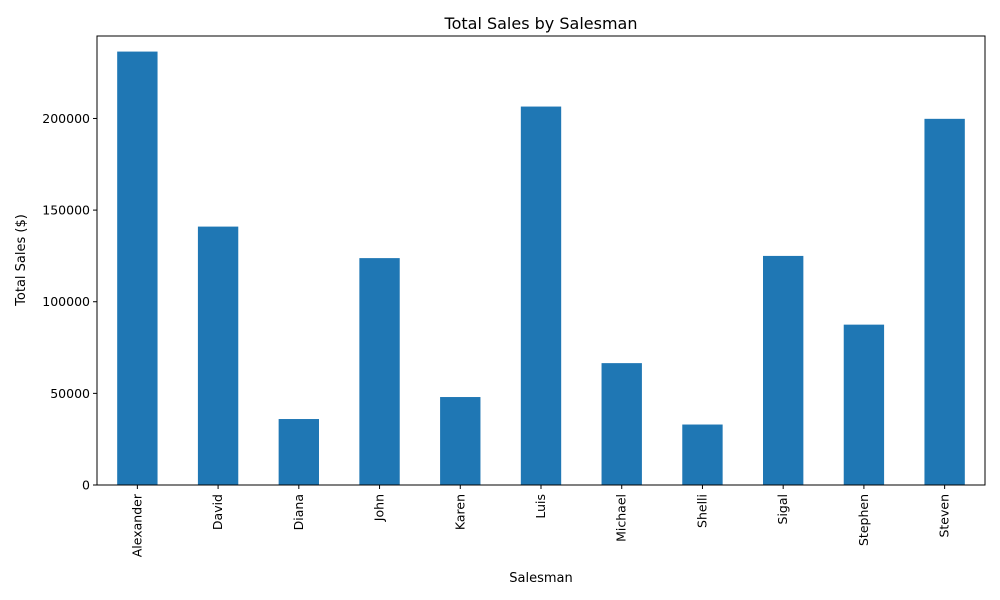 This screenshot has height=600, width=1000. Describe the element at coordinates (701, 511) in the screenshot. I see `x-tick-label: Shelli` at that location.